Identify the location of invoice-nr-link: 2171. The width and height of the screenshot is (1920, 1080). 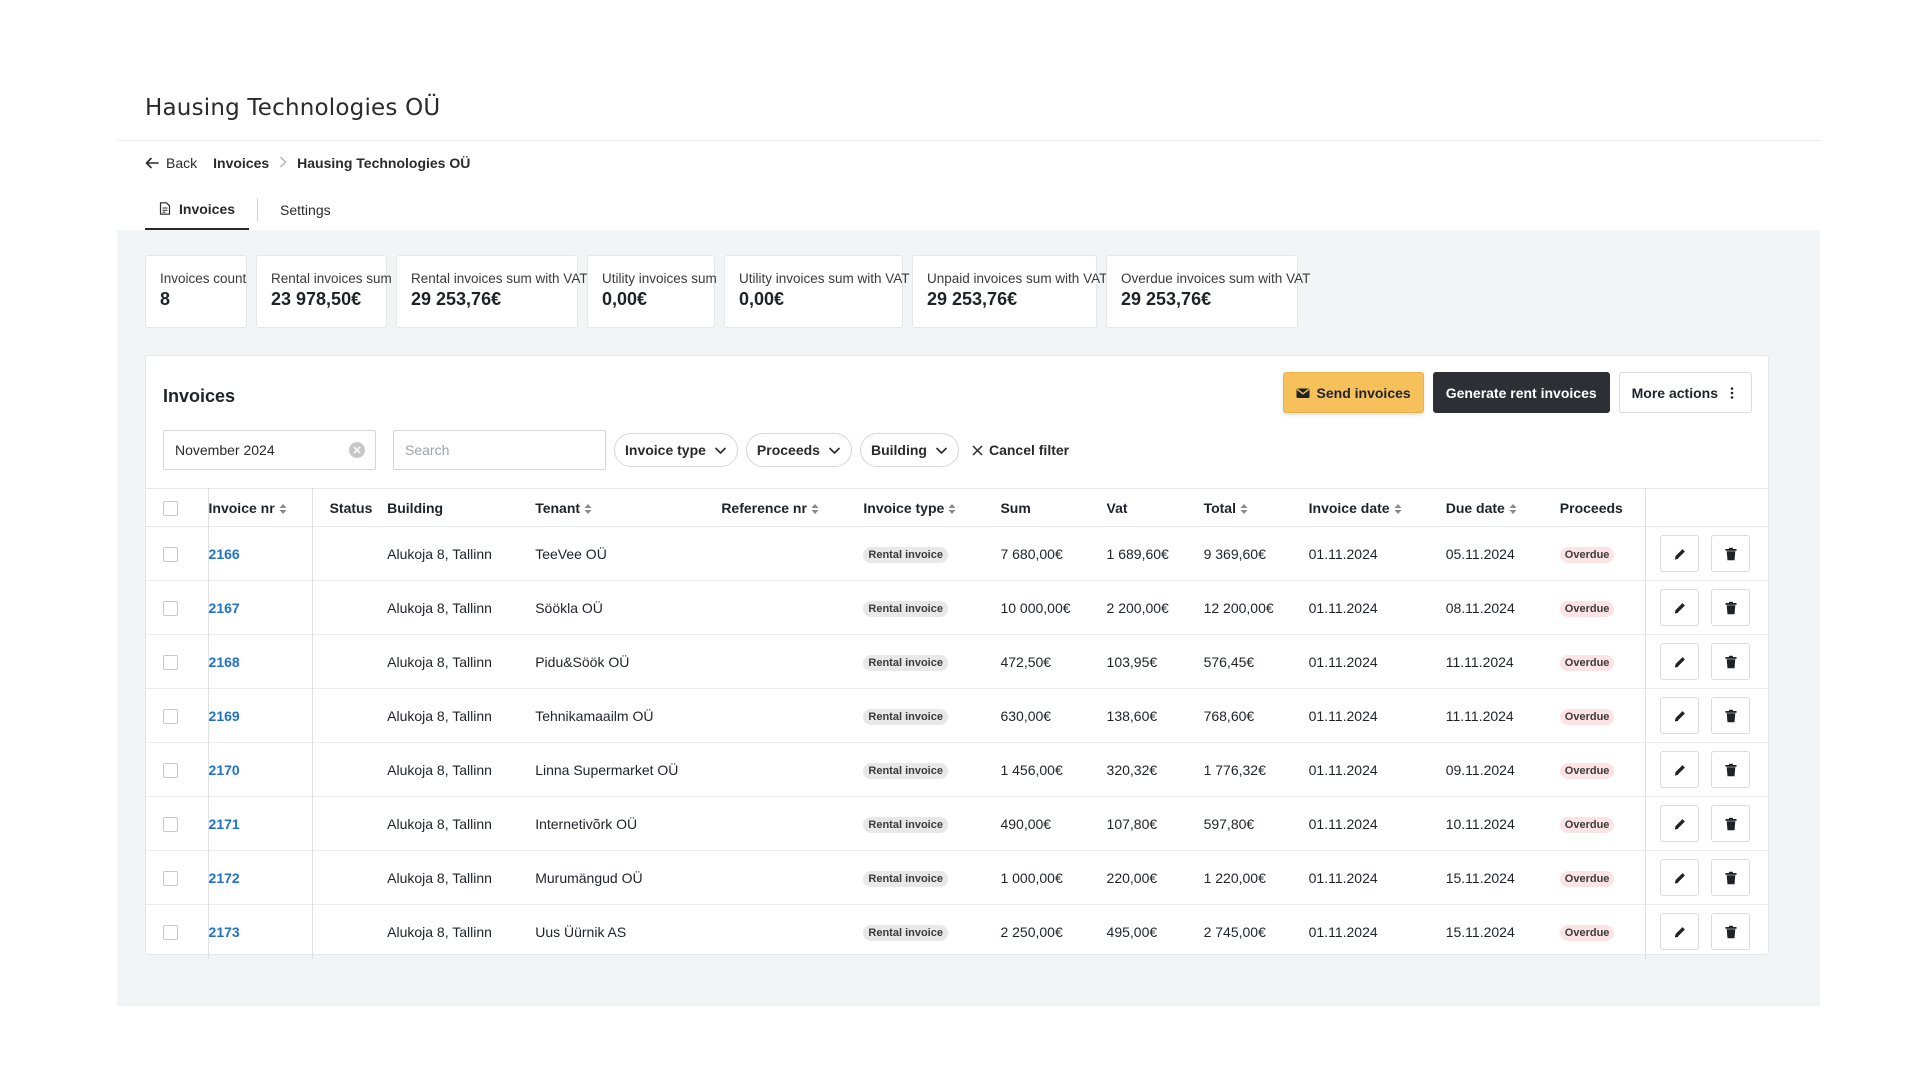
(224, 823).